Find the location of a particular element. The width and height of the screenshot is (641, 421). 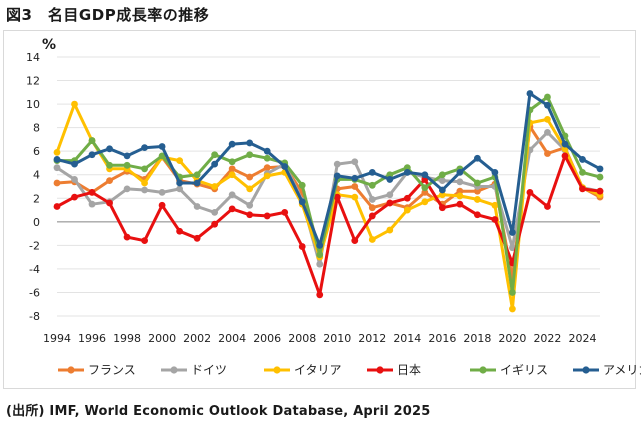

x-tick-label: 1996 is located at coordinates (92, 338).